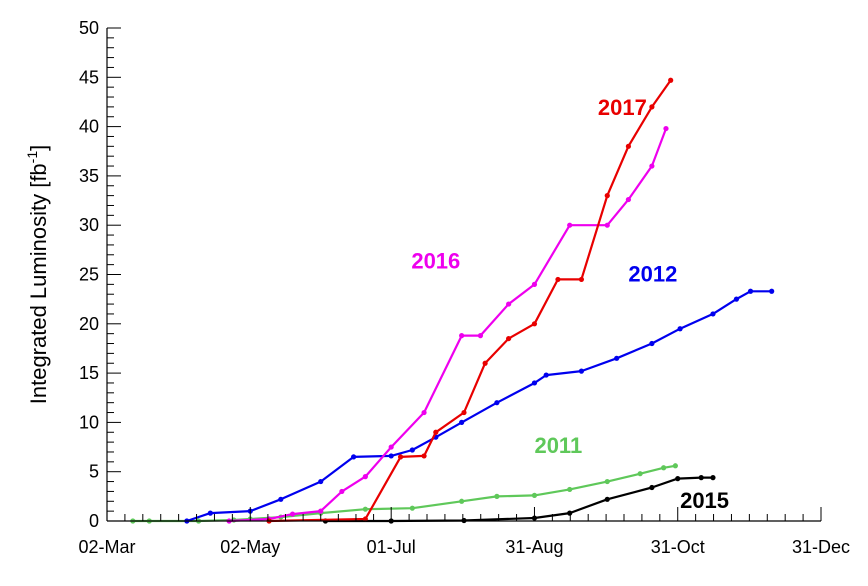  I want to click on series-label-2015: 2015, so click(704, 500).